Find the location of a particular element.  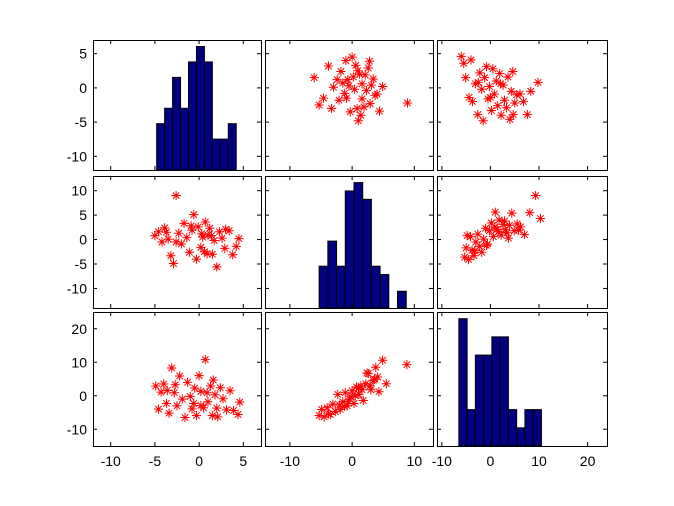

x-tick-label: -10 is located at coordinates (442, 461).